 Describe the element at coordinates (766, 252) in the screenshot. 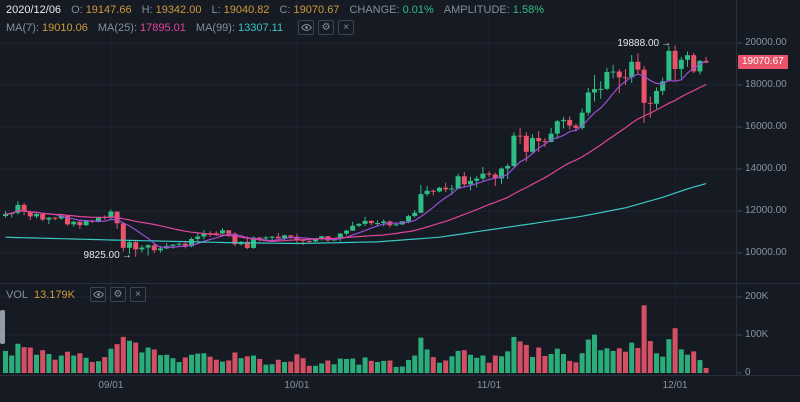

I see `price-axis-label: 10000.00` at that location.